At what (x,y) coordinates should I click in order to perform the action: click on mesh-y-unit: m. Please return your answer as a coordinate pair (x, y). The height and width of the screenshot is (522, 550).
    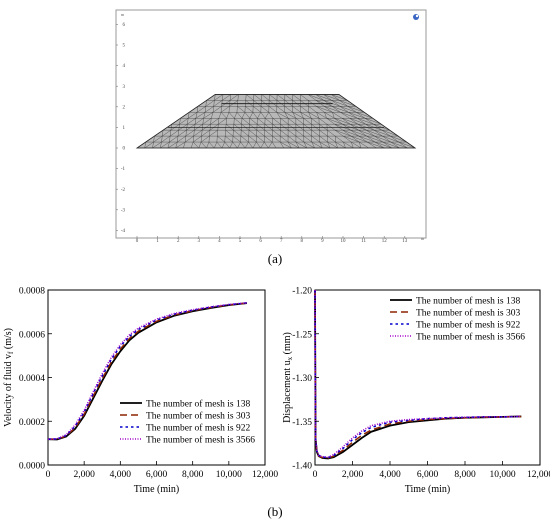
    Looking at the image, I should click on (123, 14).